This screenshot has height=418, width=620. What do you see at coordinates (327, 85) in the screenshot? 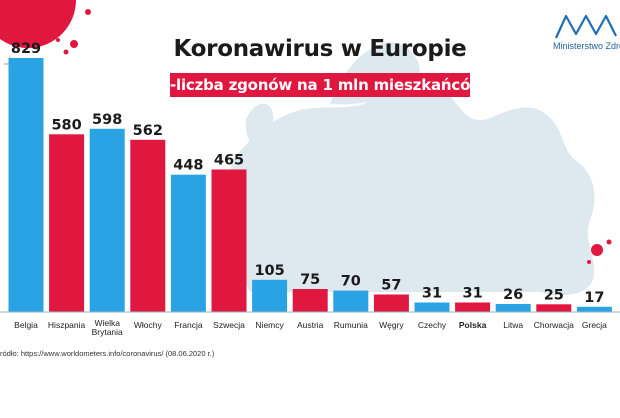
I see `chart-subtitle: -liczba zgonów na 1 mln mieszkańców` at bounding box center [327, 85].